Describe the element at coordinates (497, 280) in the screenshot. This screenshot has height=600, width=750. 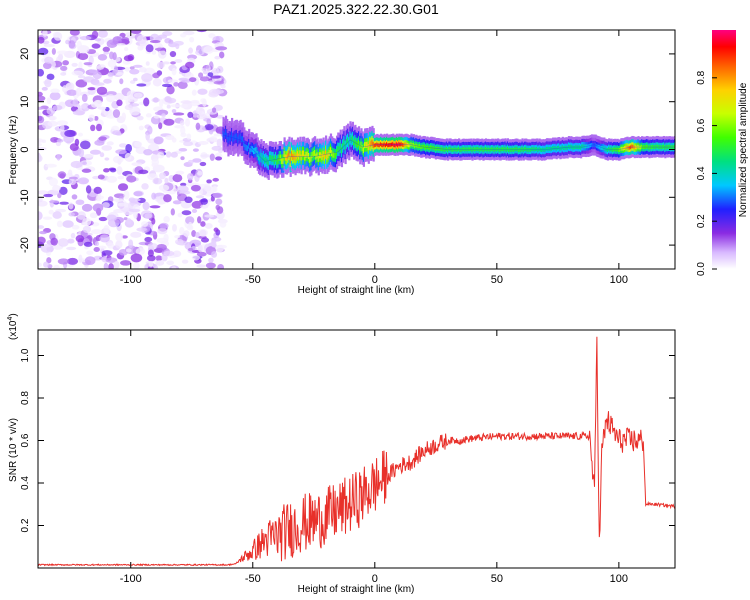
I see `x-tick-label: 50` at that location.